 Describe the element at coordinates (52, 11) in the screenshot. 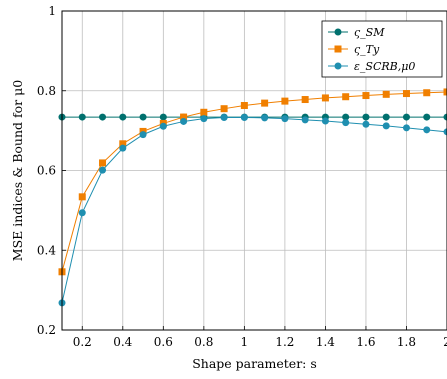

I see `y-tick-label: 1` at that location.